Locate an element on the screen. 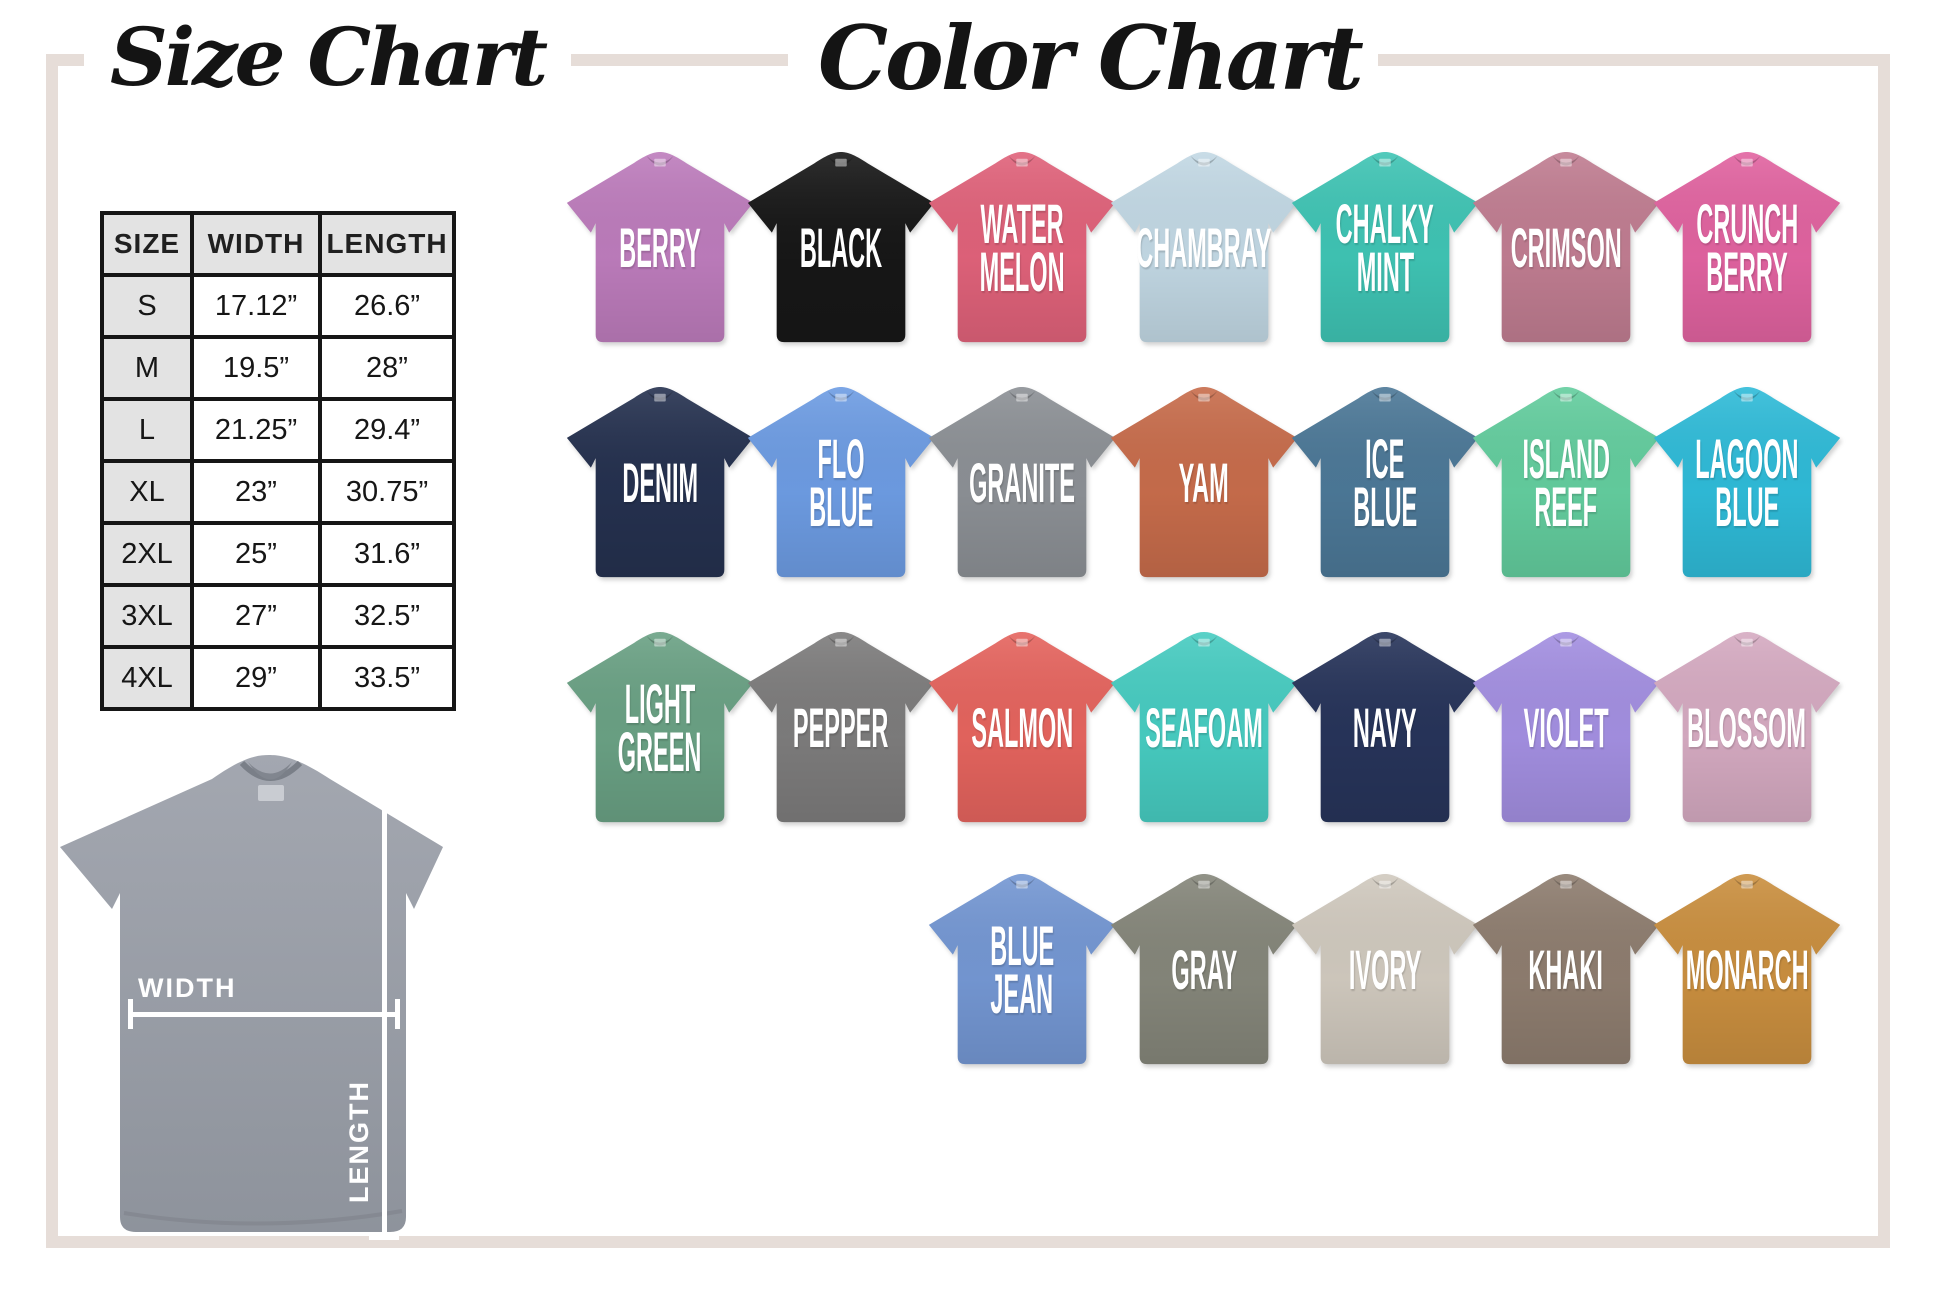 This screenshot has width=1946, height=1297. size-cell: L is located at coordinates (147, 430).